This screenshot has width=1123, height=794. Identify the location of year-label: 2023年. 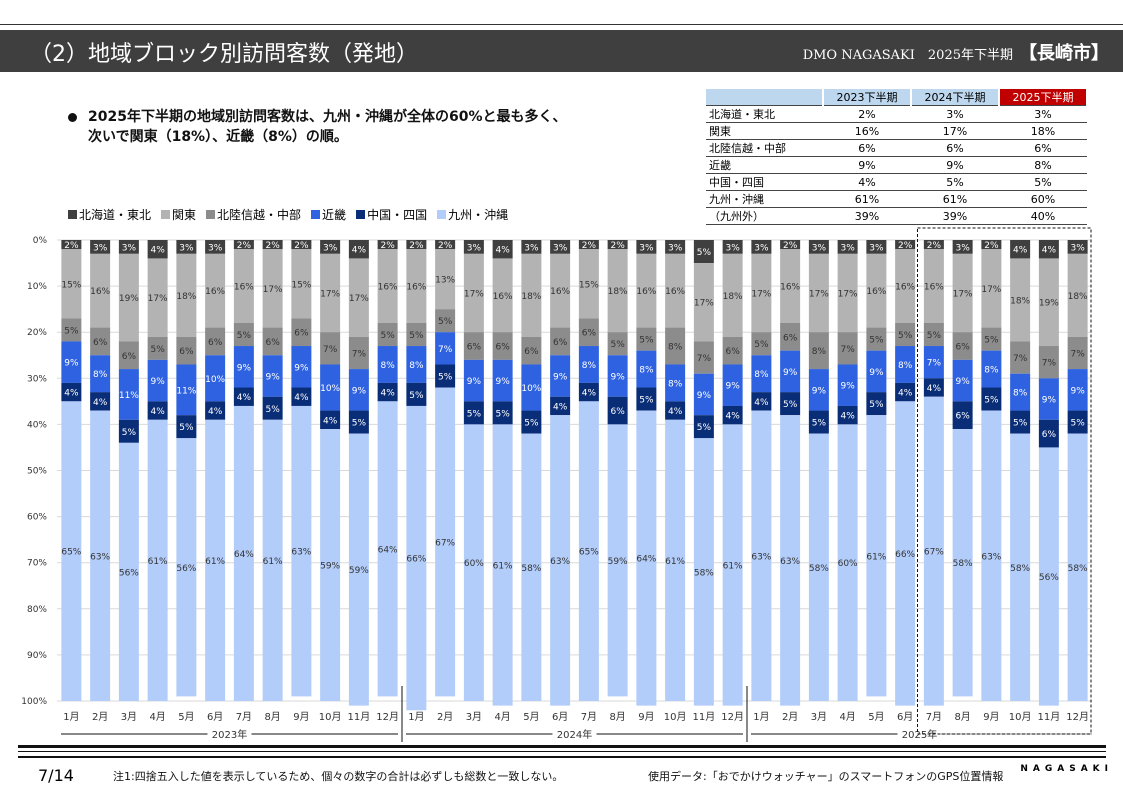
(229, 734).